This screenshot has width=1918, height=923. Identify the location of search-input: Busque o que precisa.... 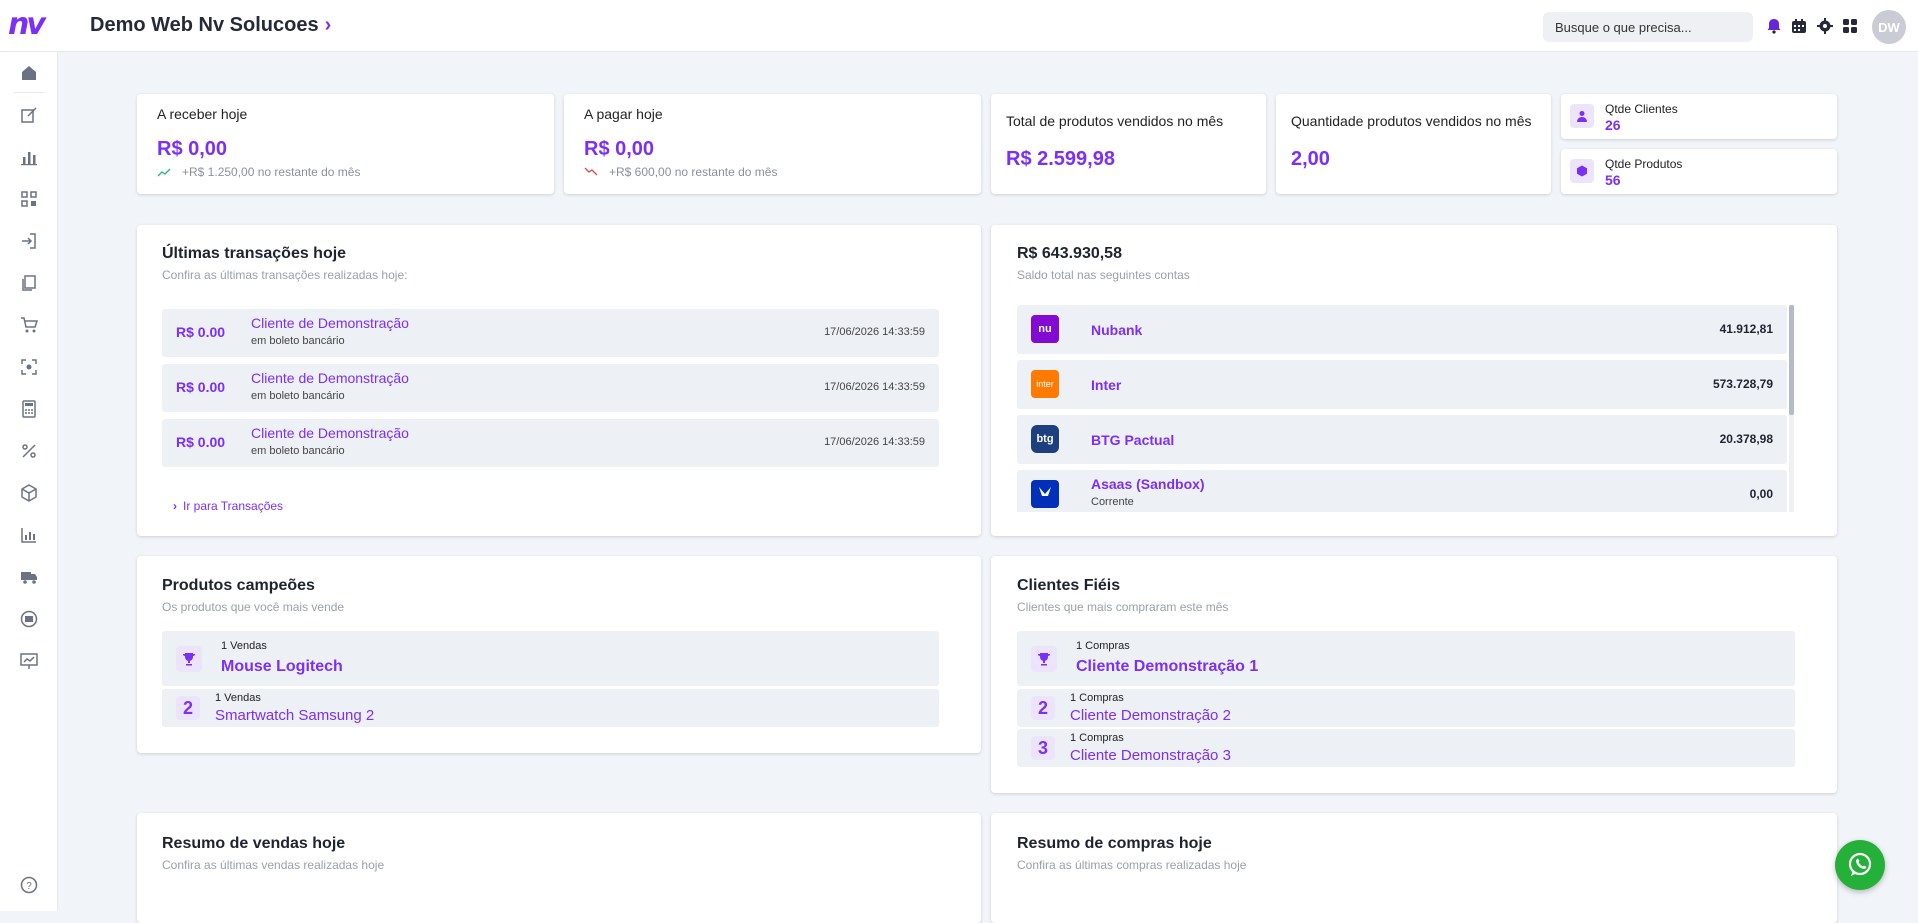
(1648, 27).